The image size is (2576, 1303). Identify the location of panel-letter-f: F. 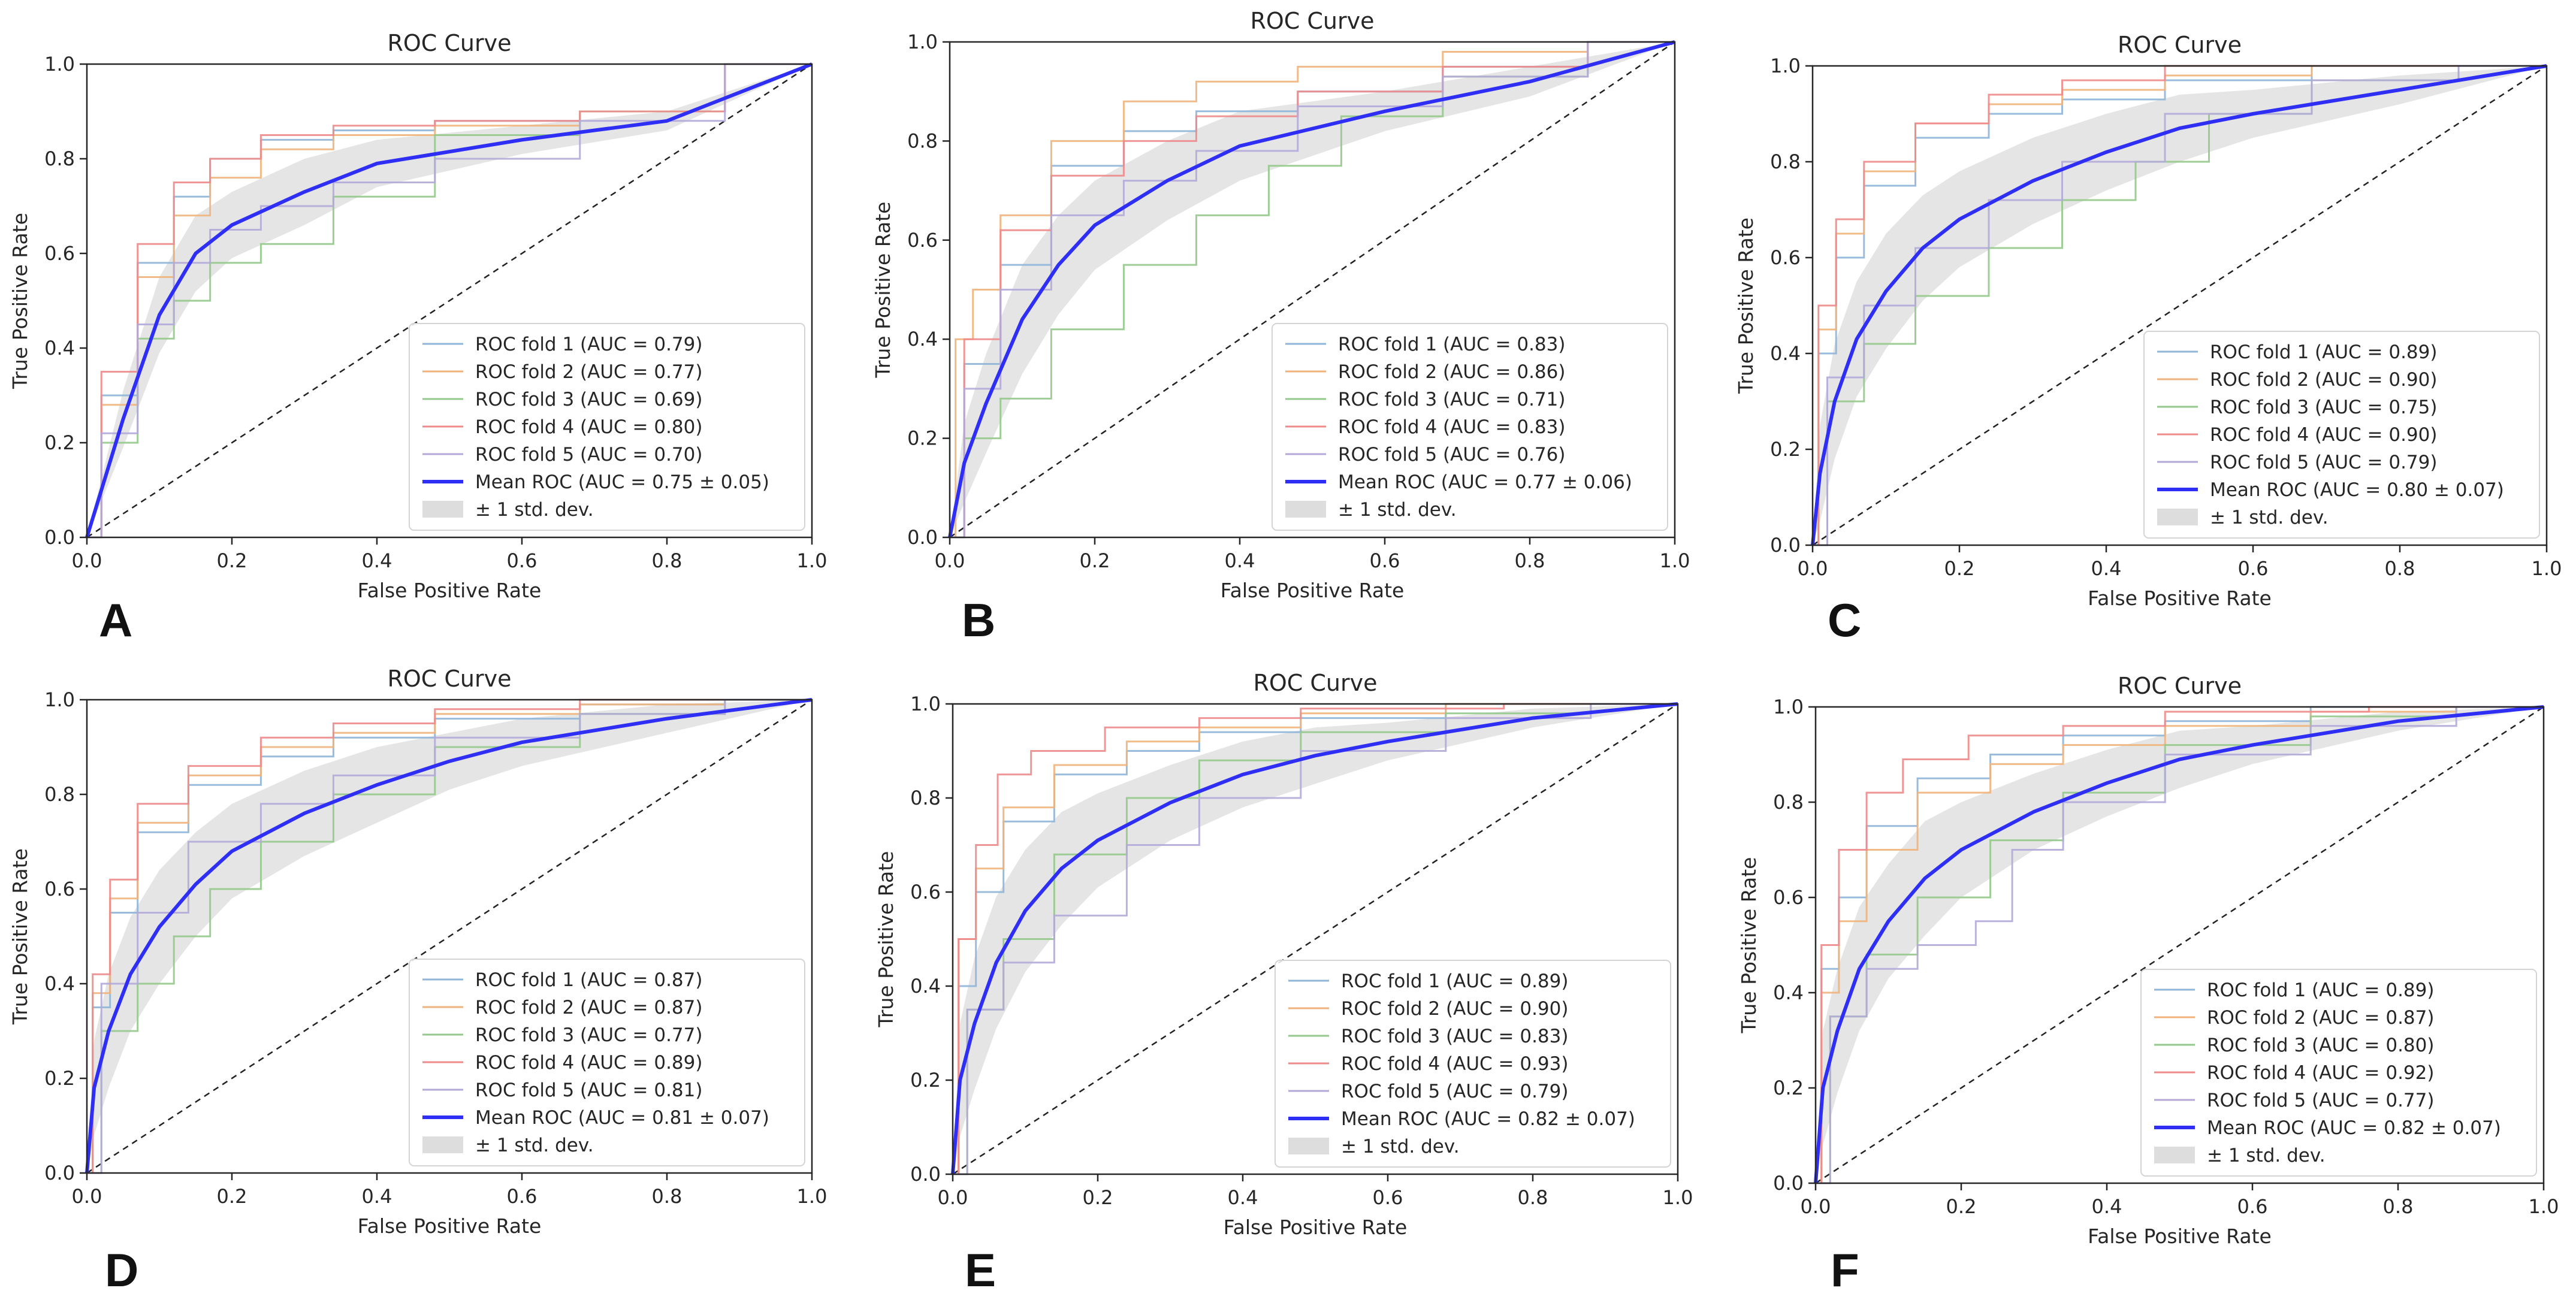
(1845, 1270).